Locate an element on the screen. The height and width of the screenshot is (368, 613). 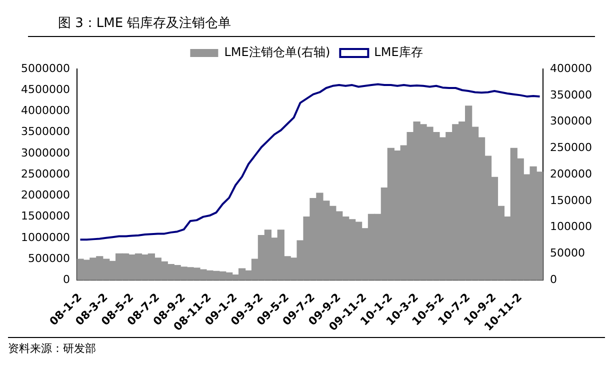
legend-label: LME注销仓单(右轴) is located at coordinates (277, 52).